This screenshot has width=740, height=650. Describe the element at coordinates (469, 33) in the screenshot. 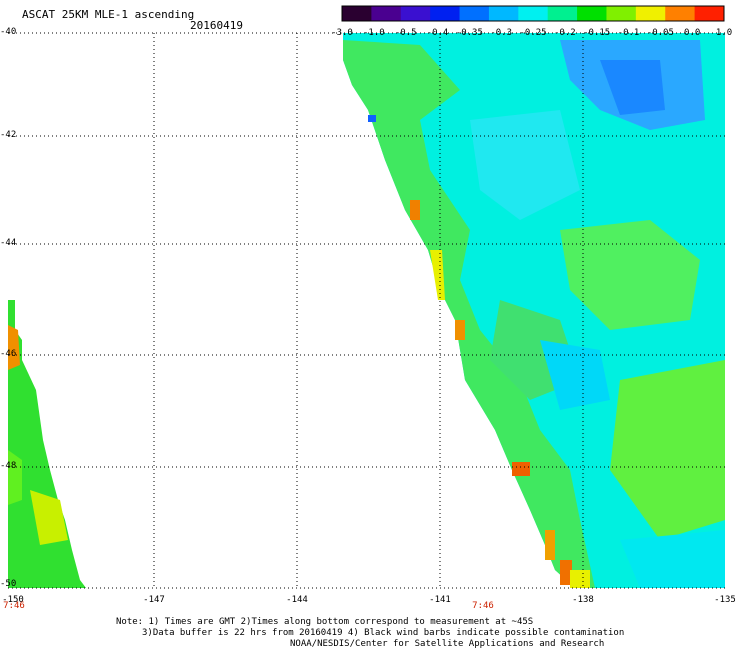

I see `colorbar-label: -0.35` at that location.